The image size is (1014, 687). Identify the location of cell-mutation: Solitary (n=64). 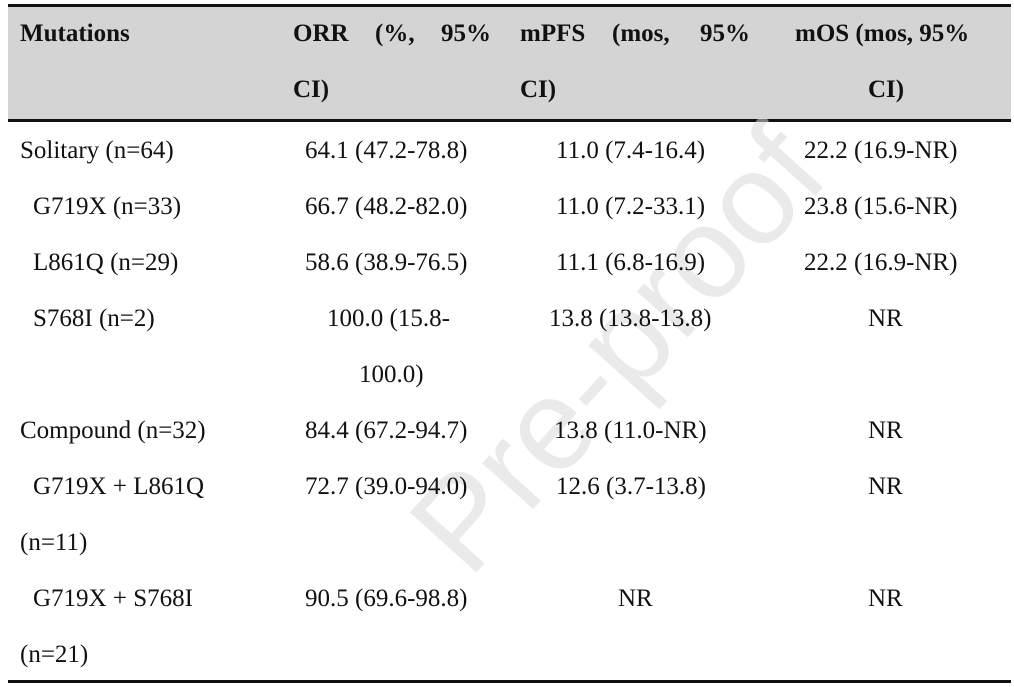
(97, 150).